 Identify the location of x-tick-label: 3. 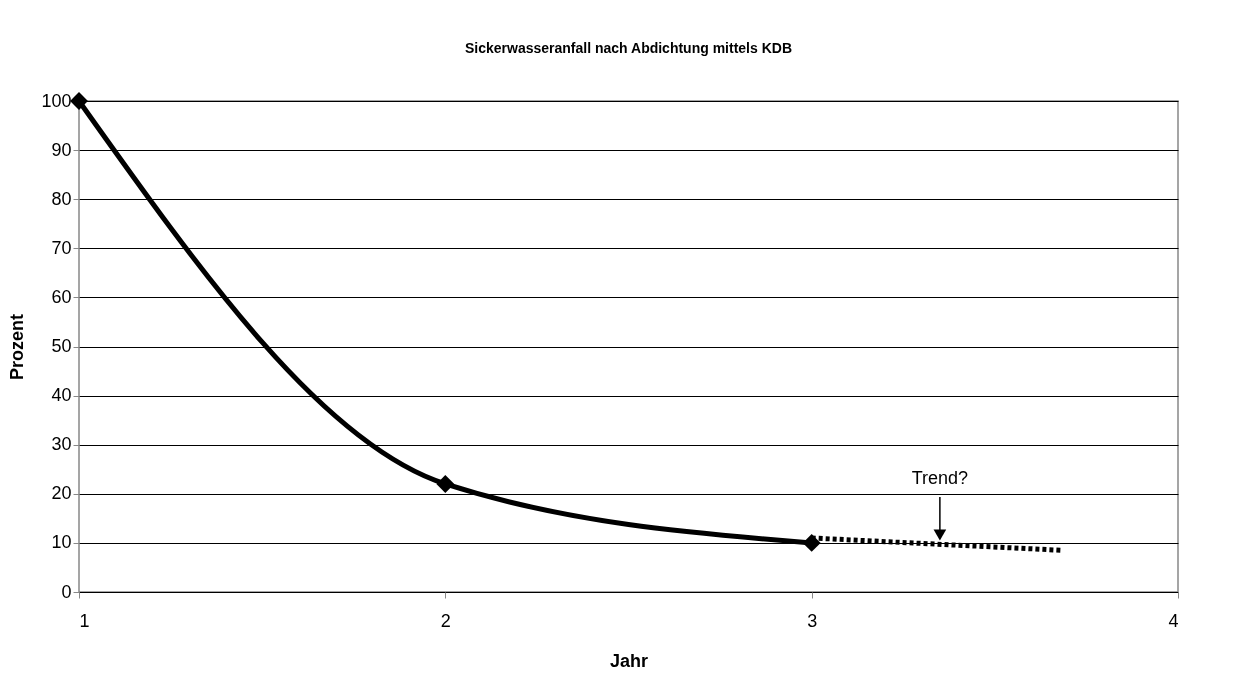
(812, 620).